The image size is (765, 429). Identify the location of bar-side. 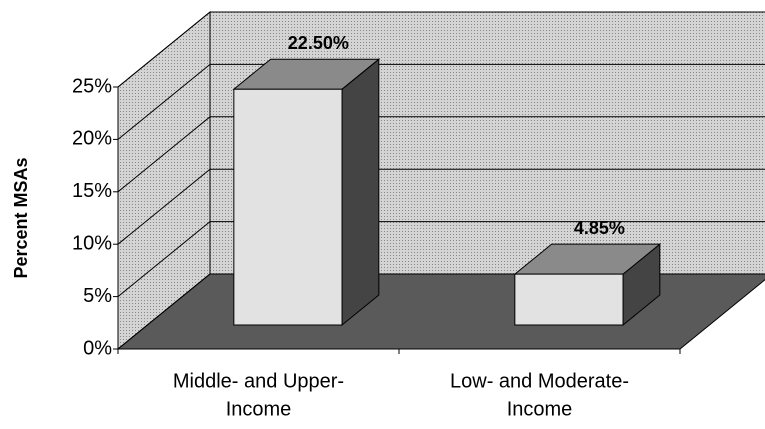
(360, 192).